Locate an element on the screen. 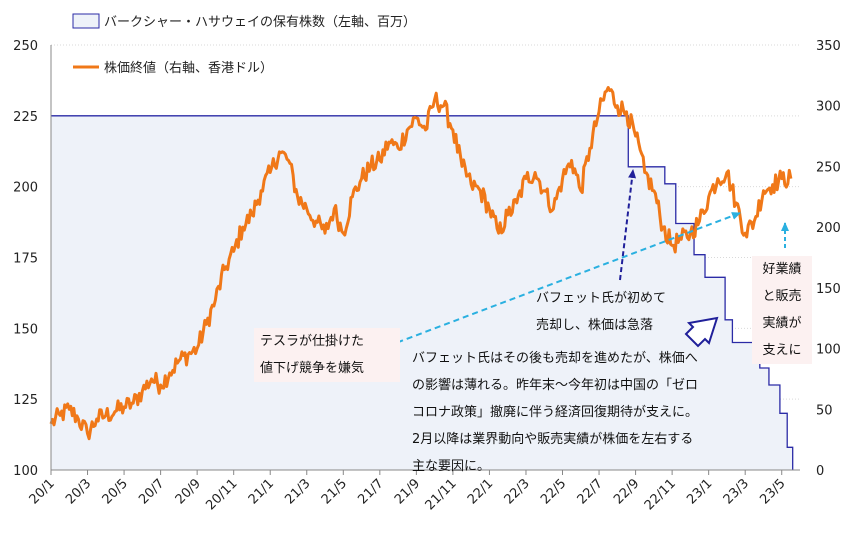  annotation-summary-line: の影響は薄れる。昨年末～今年初は中国の「ゼロ is located at coordinates (555, 385).